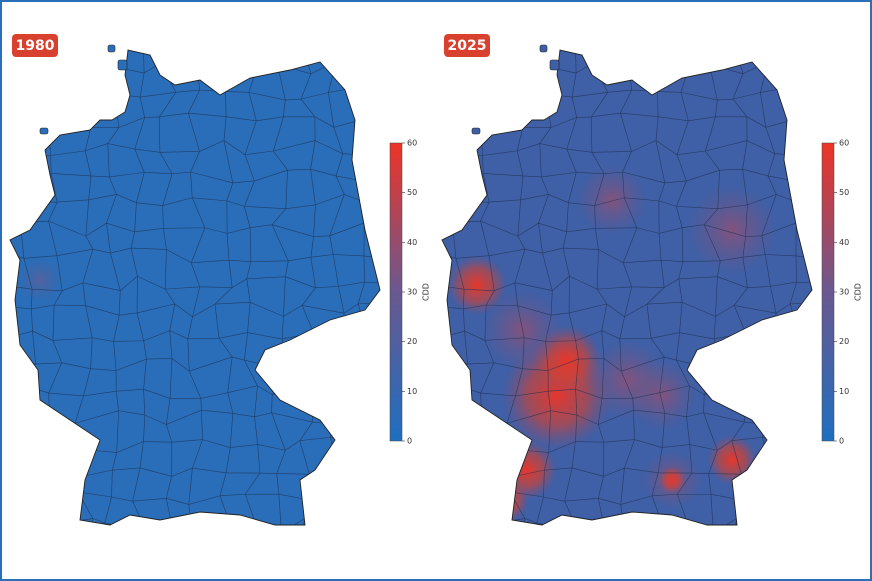  I want to click on year-label: 2025, so click(467, 46).